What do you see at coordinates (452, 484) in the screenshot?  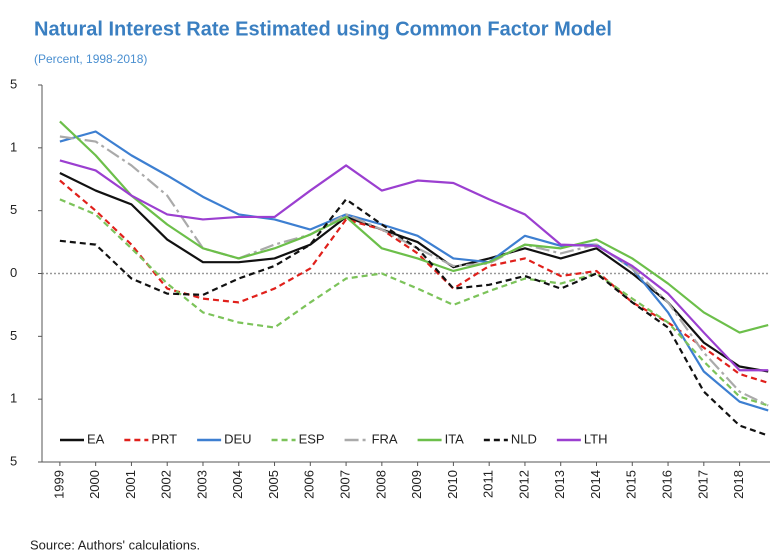 I see `x-tick-label: 2010` at bounding box center [452, 484].